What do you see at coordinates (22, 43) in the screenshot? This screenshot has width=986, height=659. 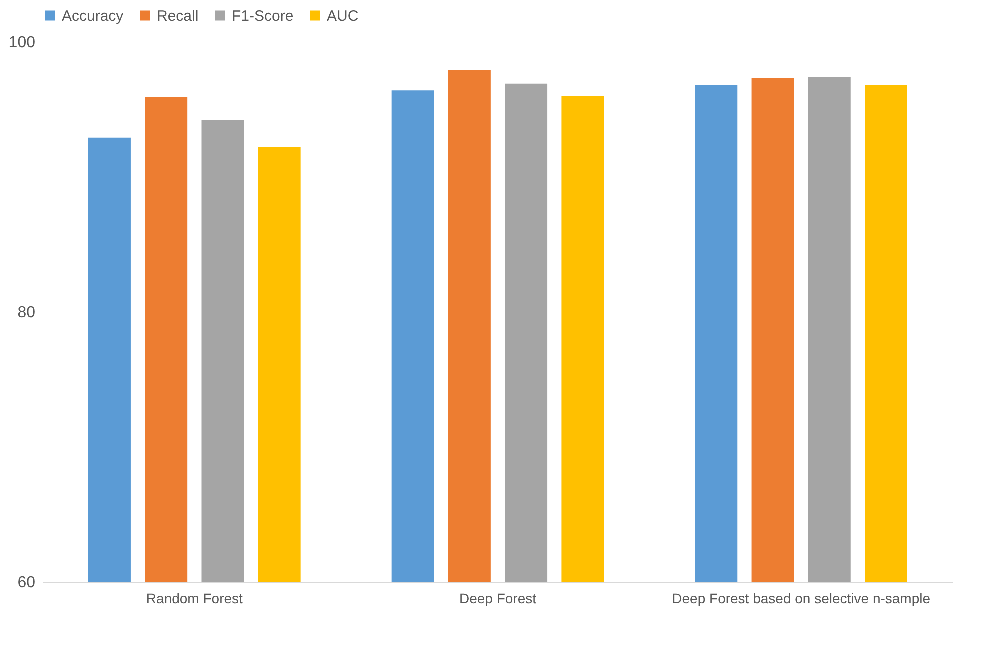 I see `y-tick-label: 100` at bounding box center [22, 43].